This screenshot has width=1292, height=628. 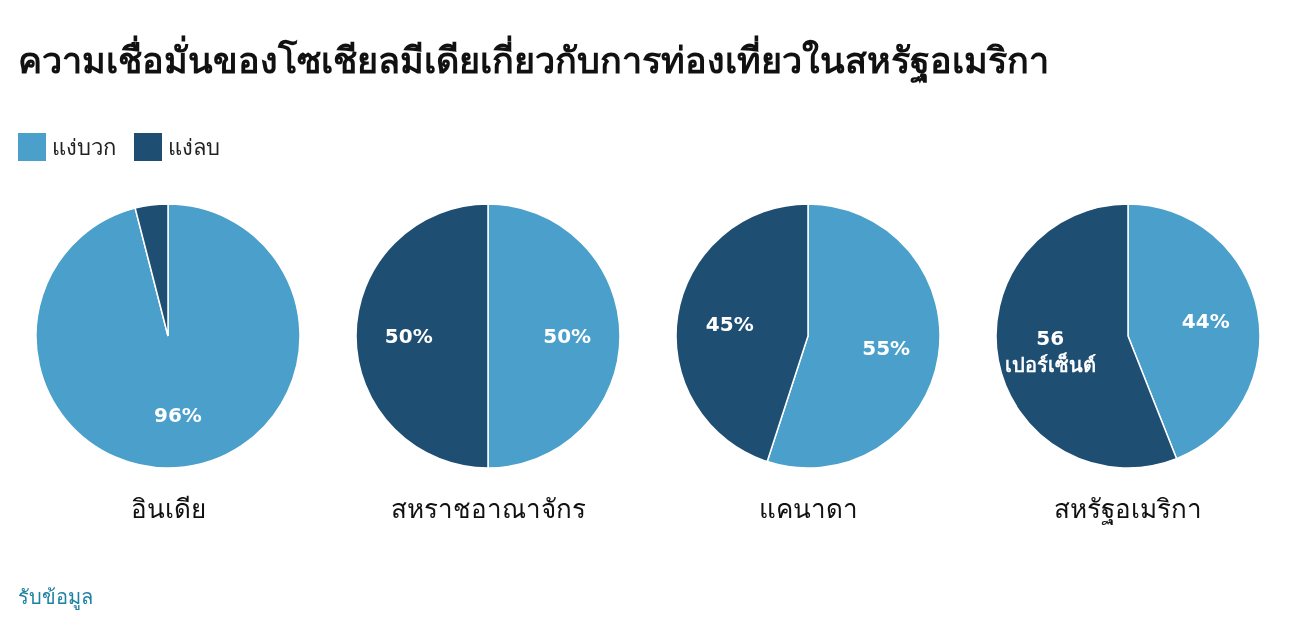 I want to click on text: สหรัฐอเมริกา, so click(x=1128, y=509).